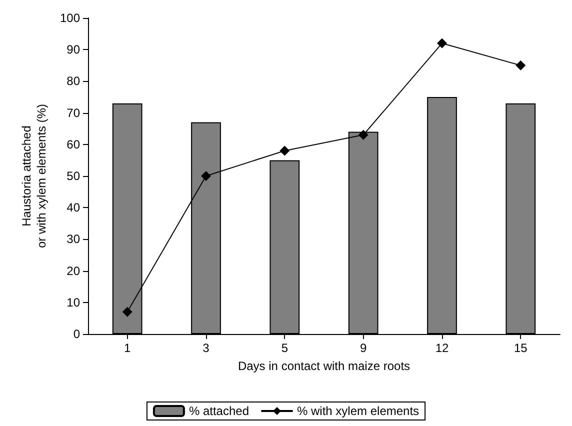 Image resolution: width=572 pixels, height=426 pixels. I want to click on x-tick-label: 15, so click(521, 348).